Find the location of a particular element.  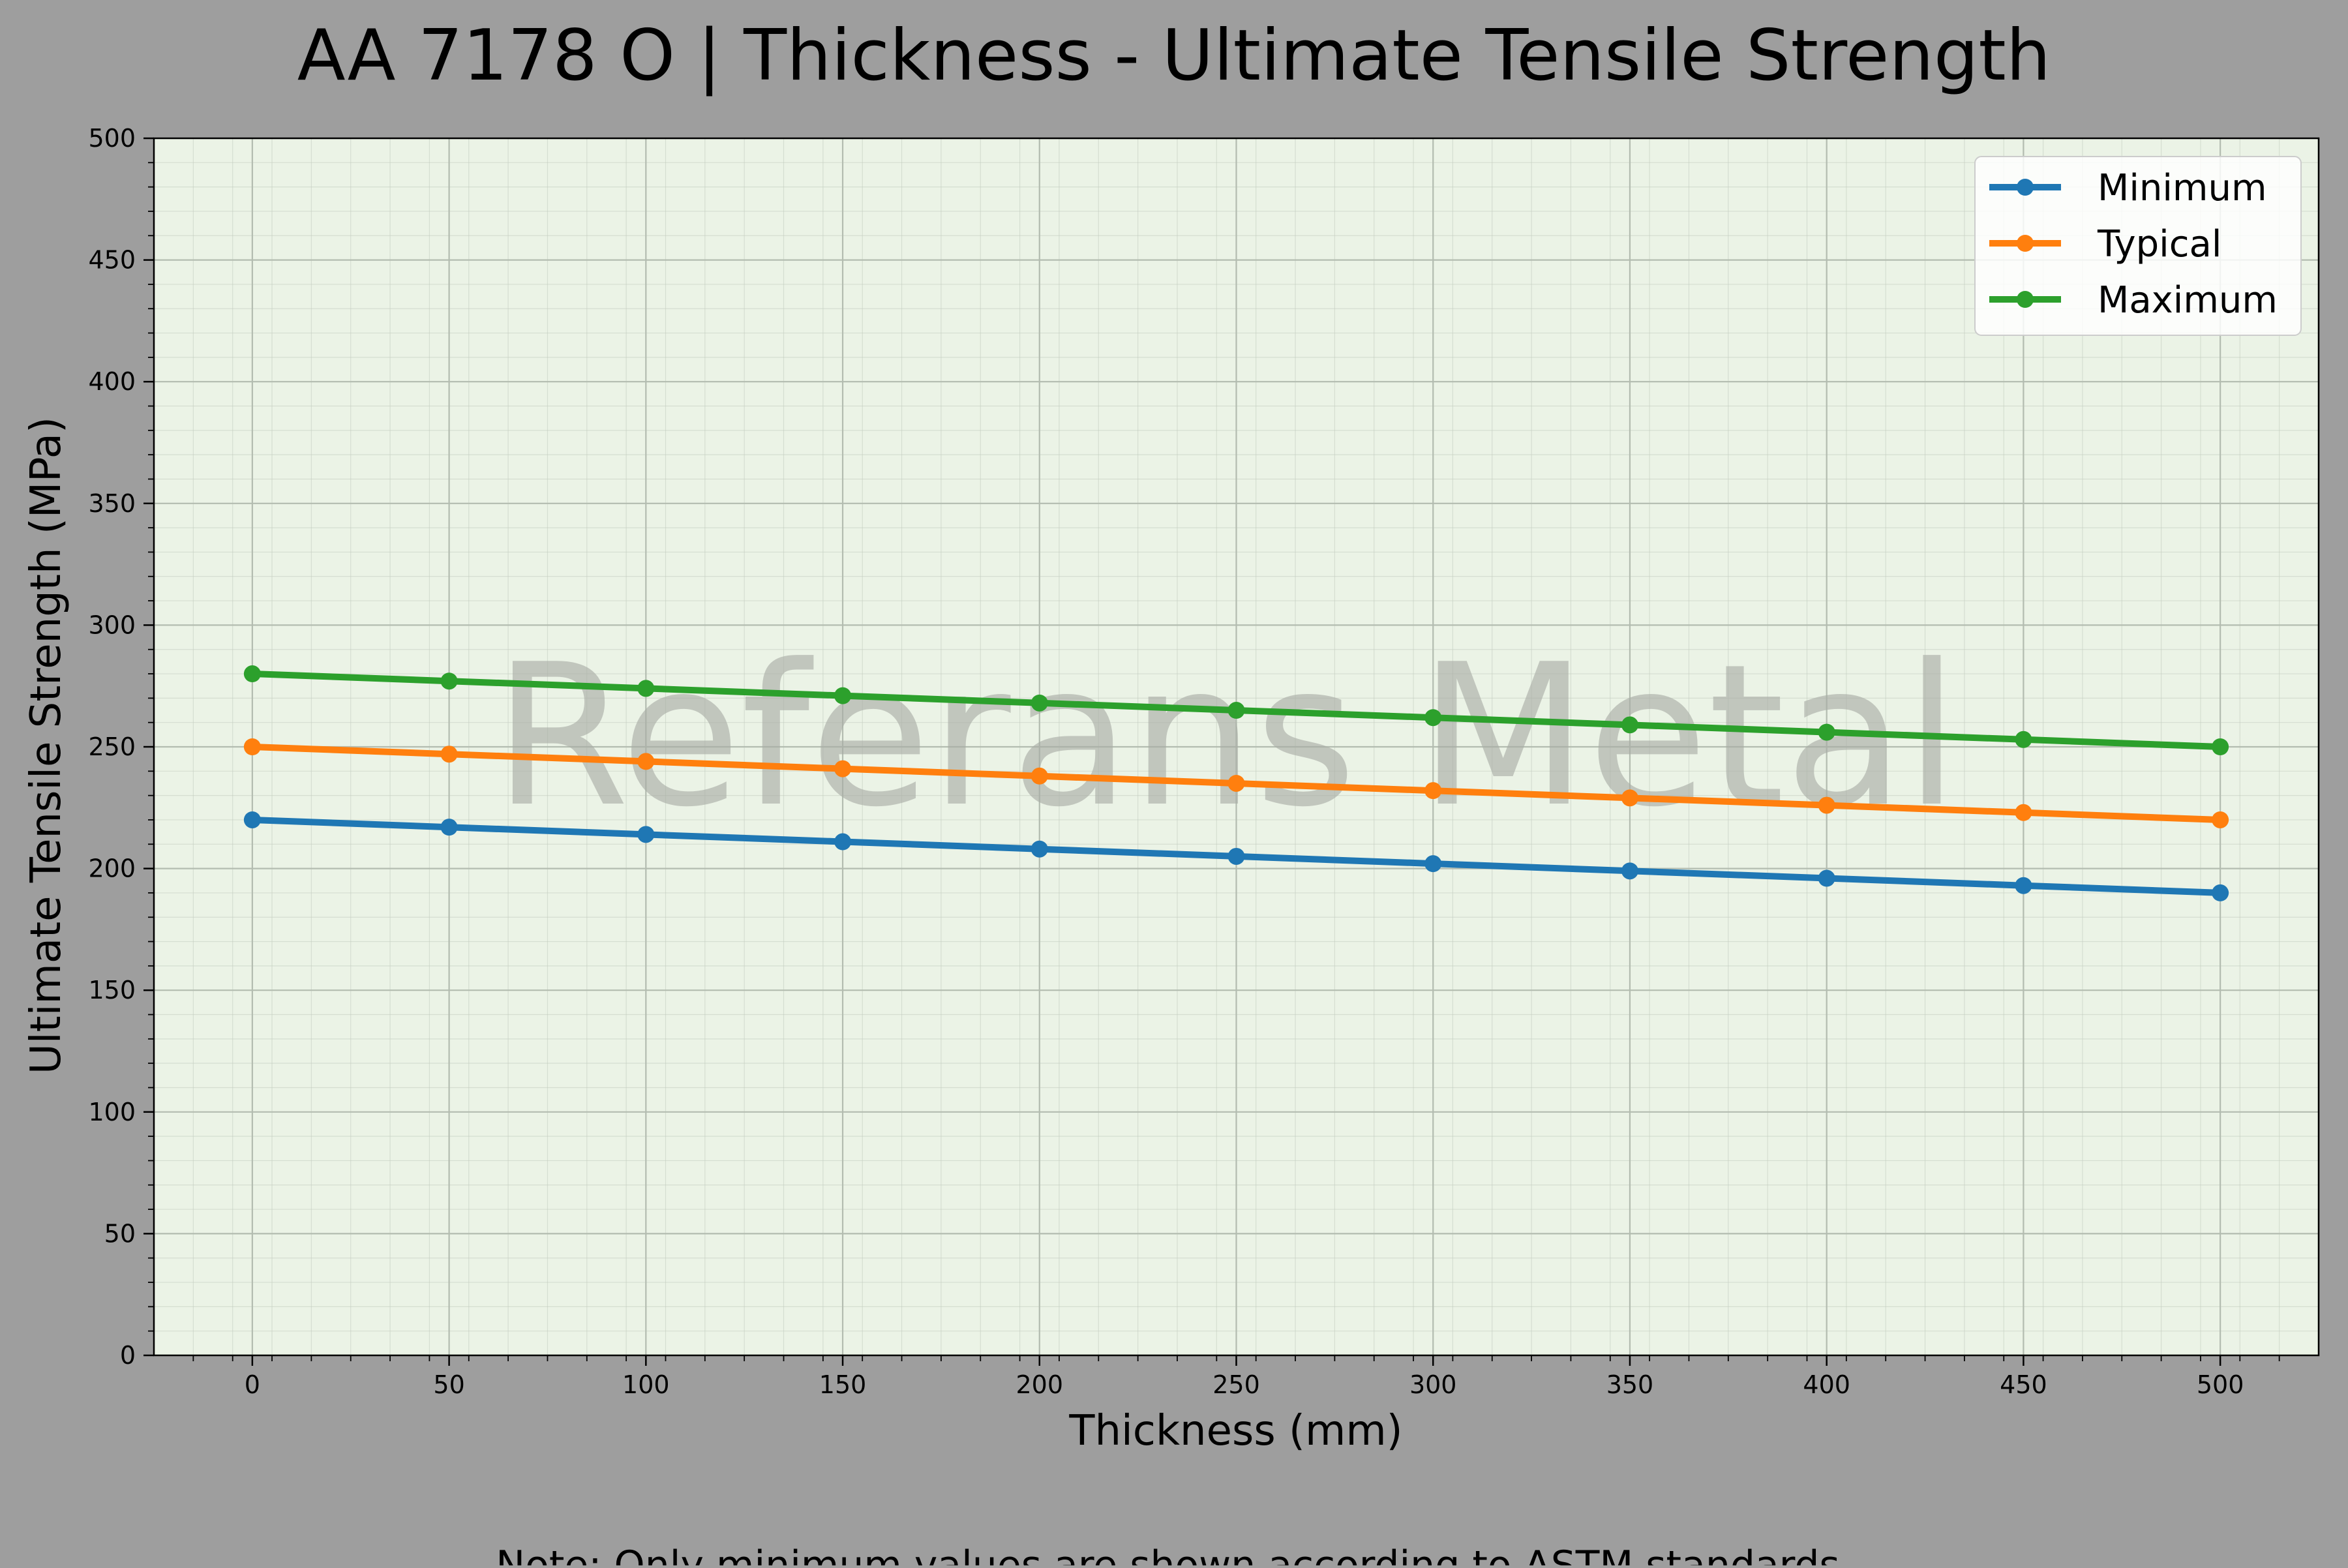

x-tick-label: 500 is located at coordinates (2220, 1384).